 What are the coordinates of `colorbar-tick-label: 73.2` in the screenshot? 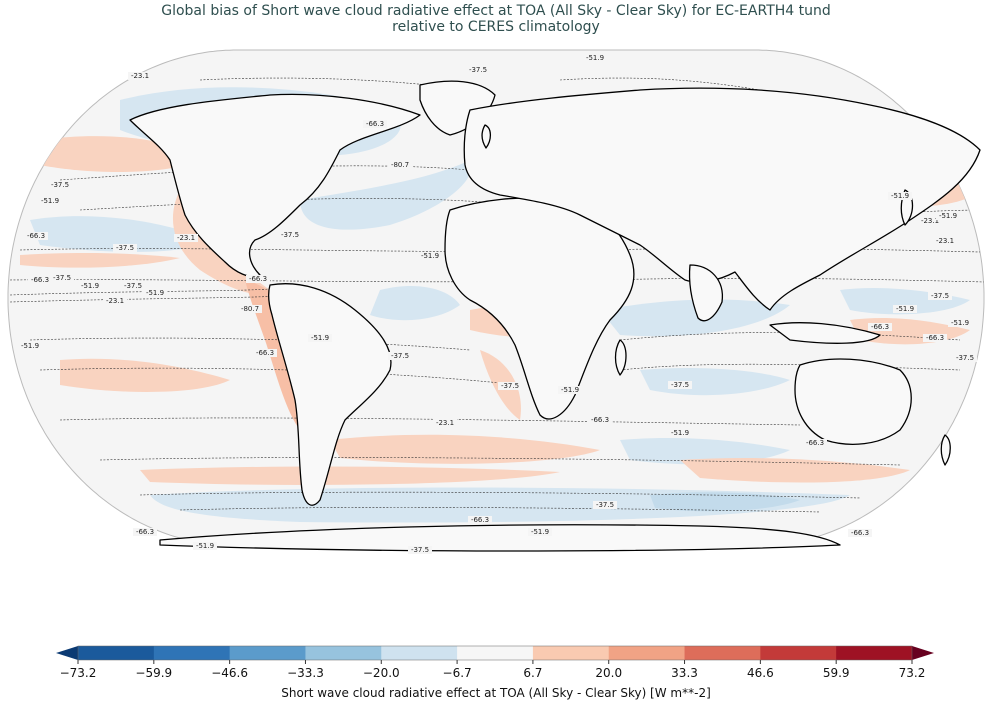 It's located at (912, 673).